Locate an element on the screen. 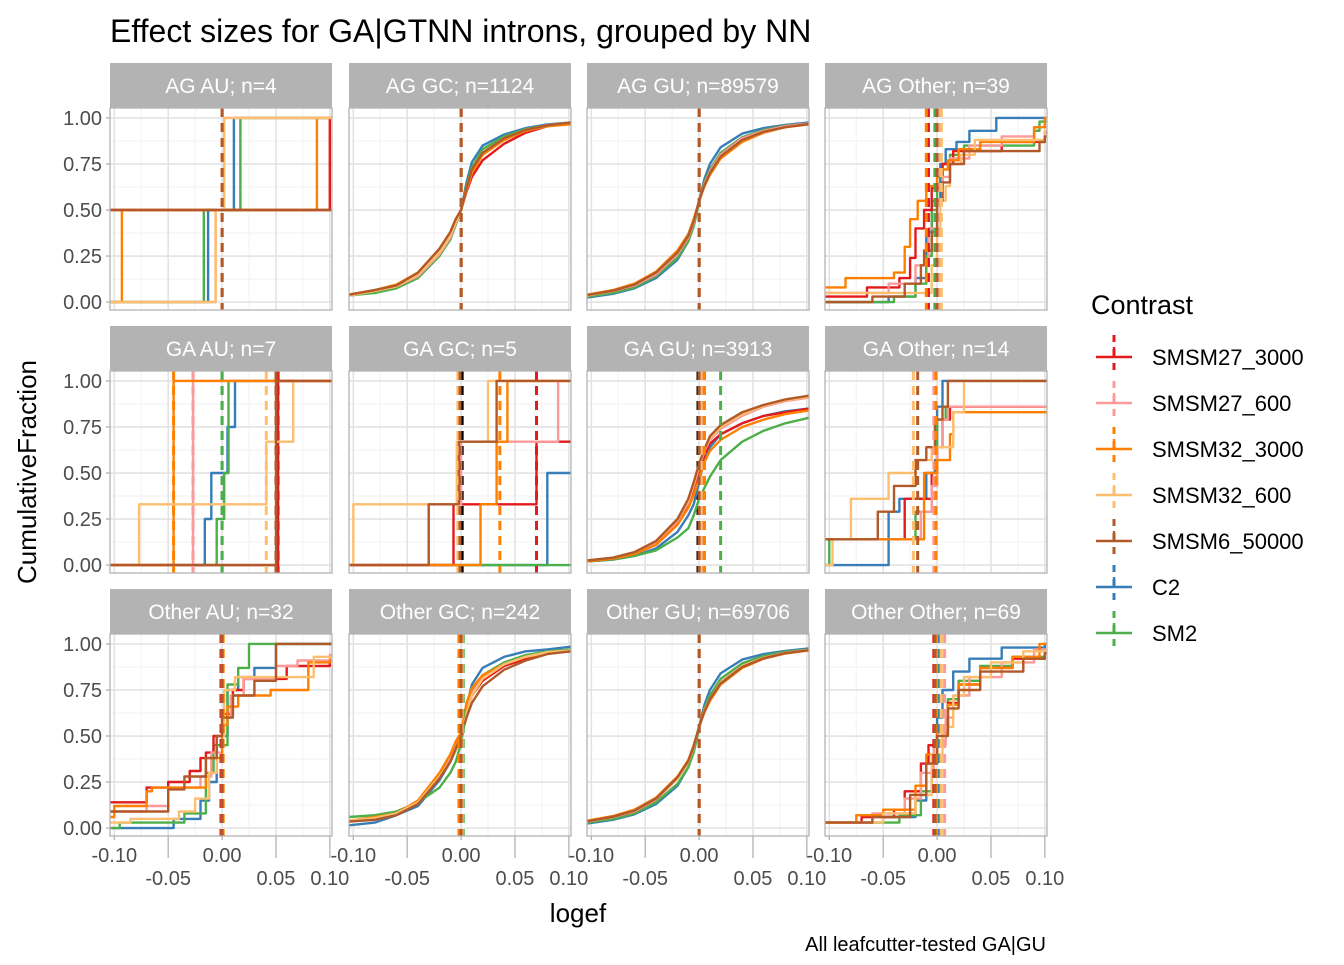 Image resolution: width=1344 pixels, height=965 pixels. legend-item: SMSM32_3000 is located at coordinates (1200, 448).